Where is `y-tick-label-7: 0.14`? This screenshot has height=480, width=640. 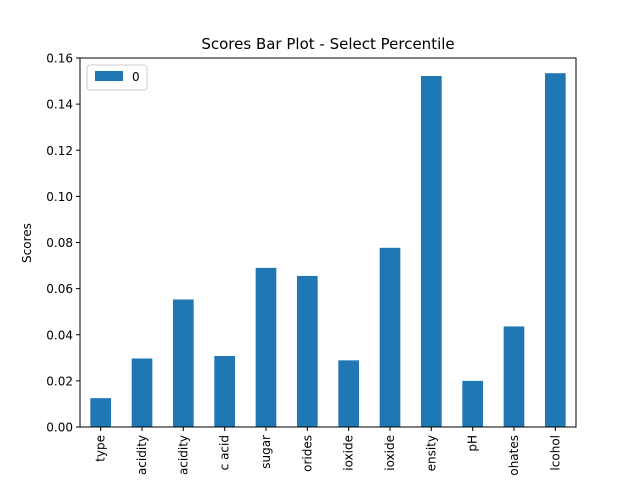
y-tick-label-7: 0.14 is located at coordinates (59, 105).